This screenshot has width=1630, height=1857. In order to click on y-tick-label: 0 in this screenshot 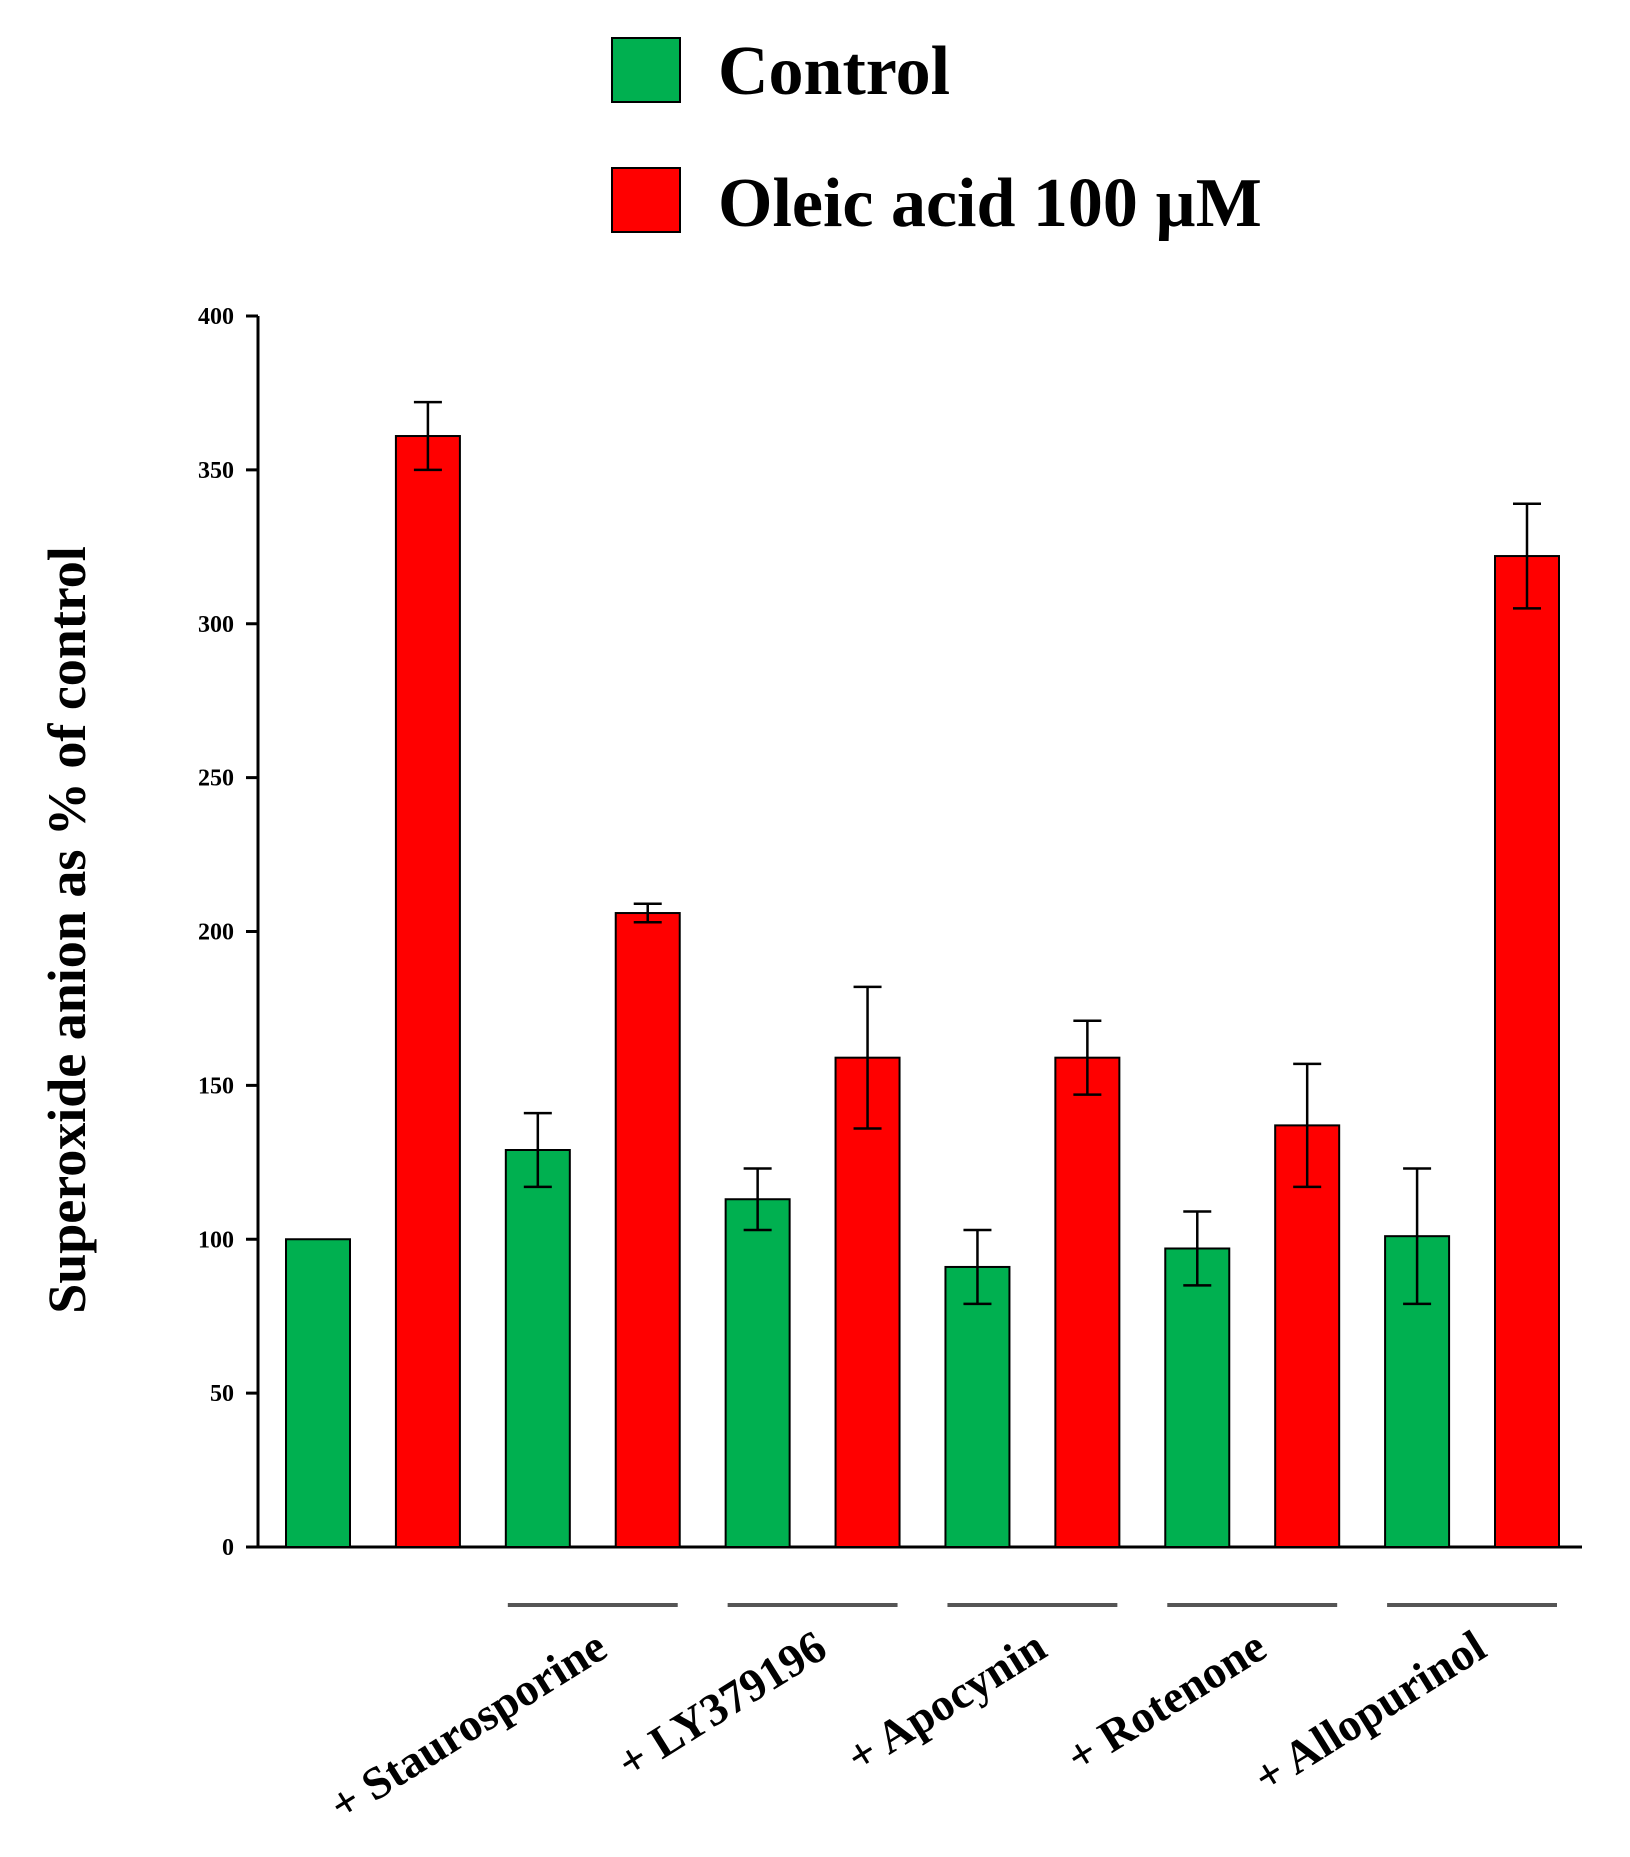, I will do `click(228, 1548)`.